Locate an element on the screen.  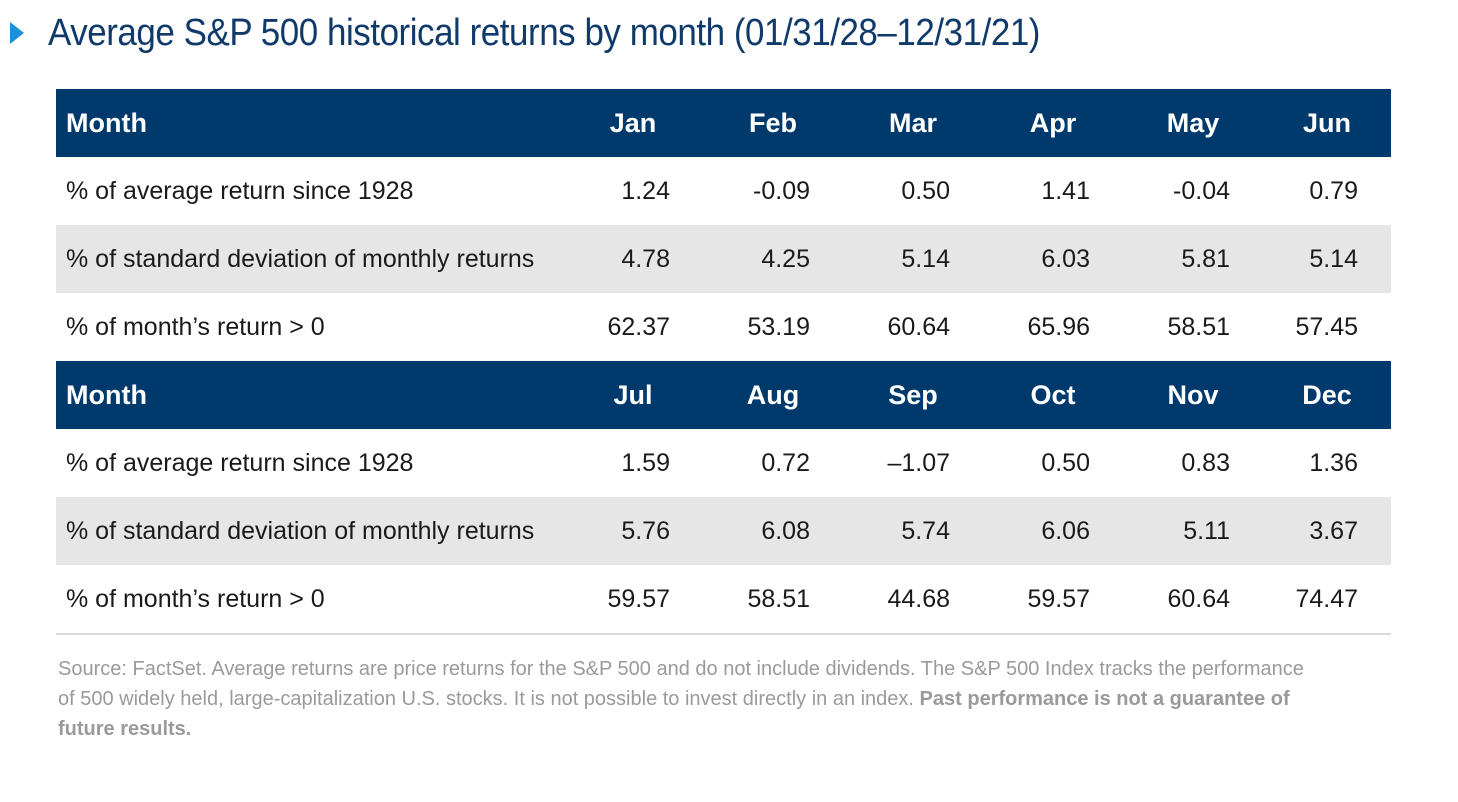
value-cell-dec: 1.36 is located at coordinates (1333, 462).